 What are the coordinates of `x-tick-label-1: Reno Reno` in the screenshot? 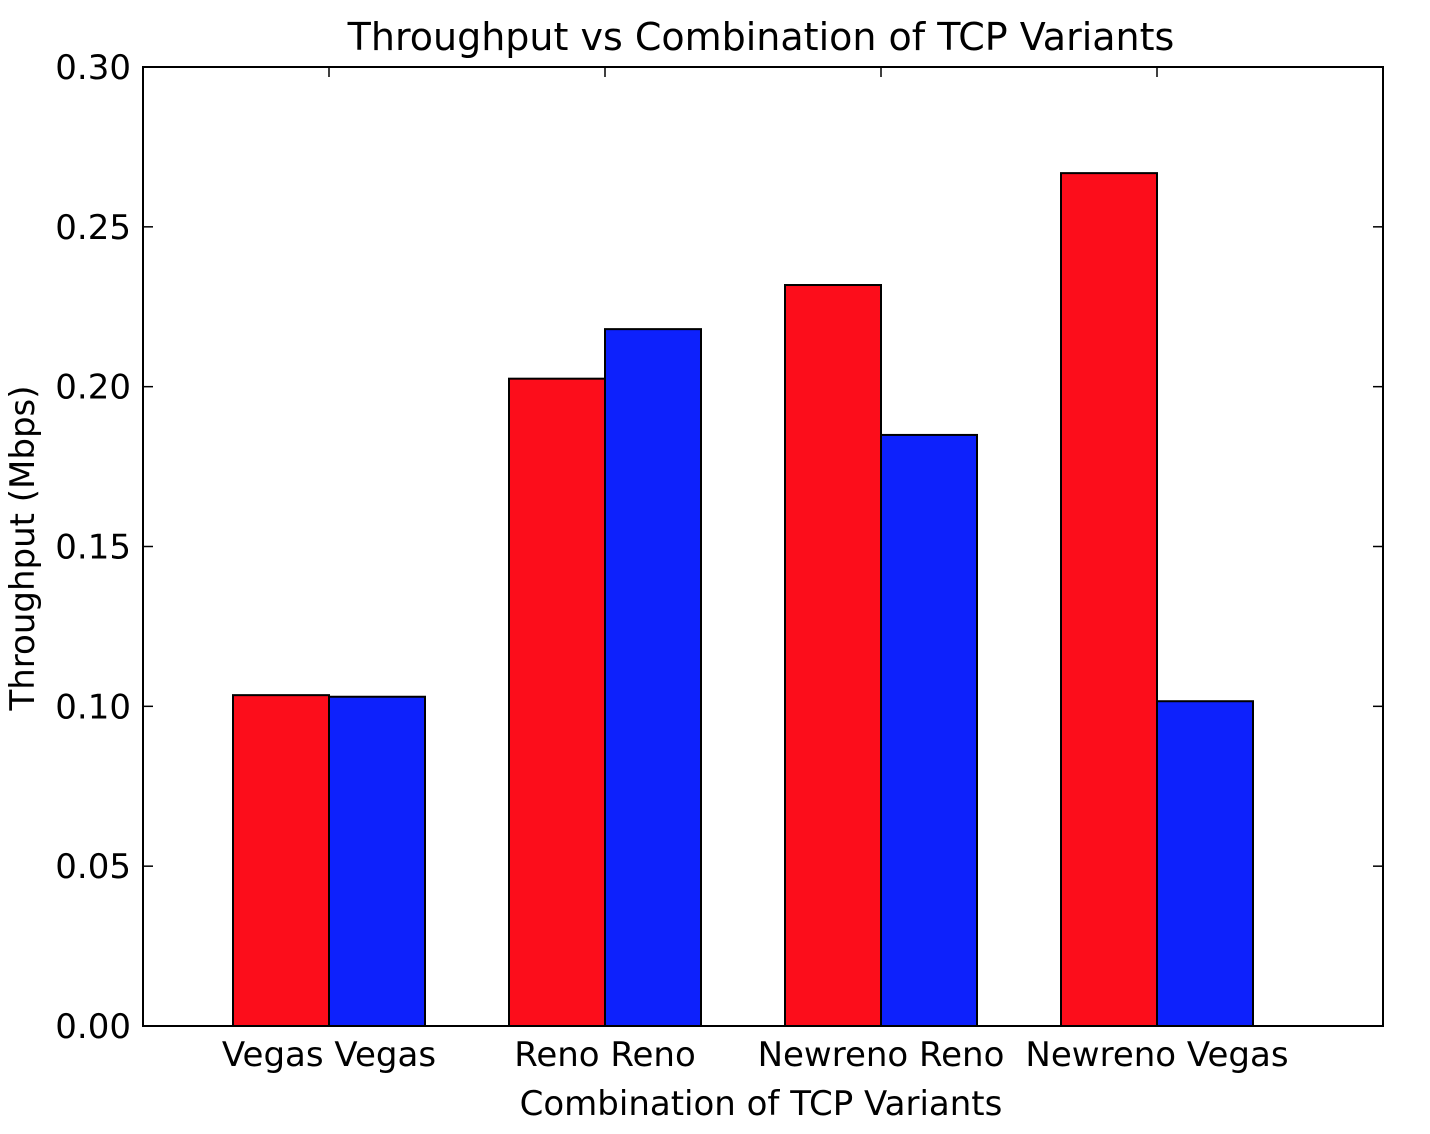 It's located at (605, 1055).